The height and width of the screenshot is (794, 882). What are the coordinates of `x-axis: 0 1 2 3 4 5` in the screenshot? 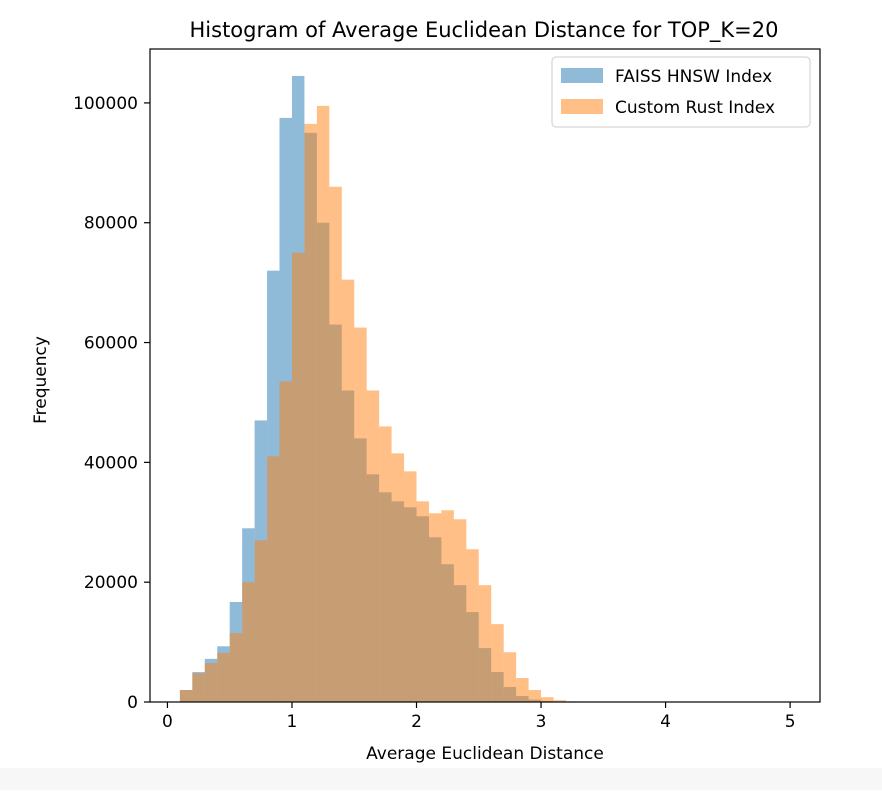 It's located at (479, 717).